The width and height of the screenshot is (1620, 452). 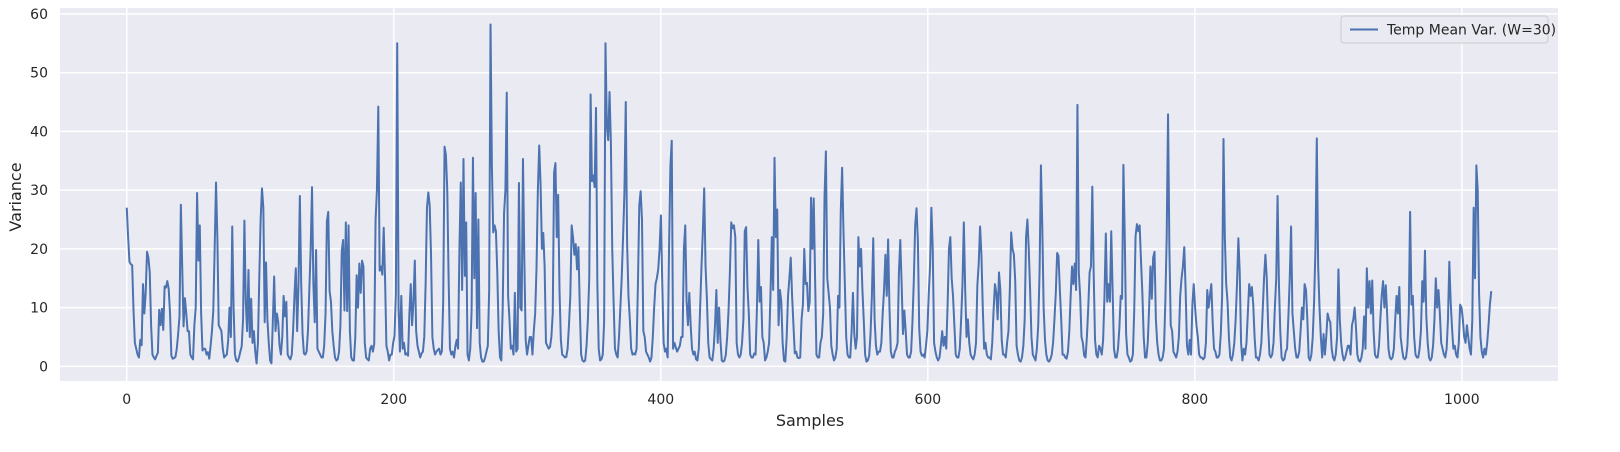 I want to click on legend: Temp Mean Var. (W=30), so click(x=1448, y=29).